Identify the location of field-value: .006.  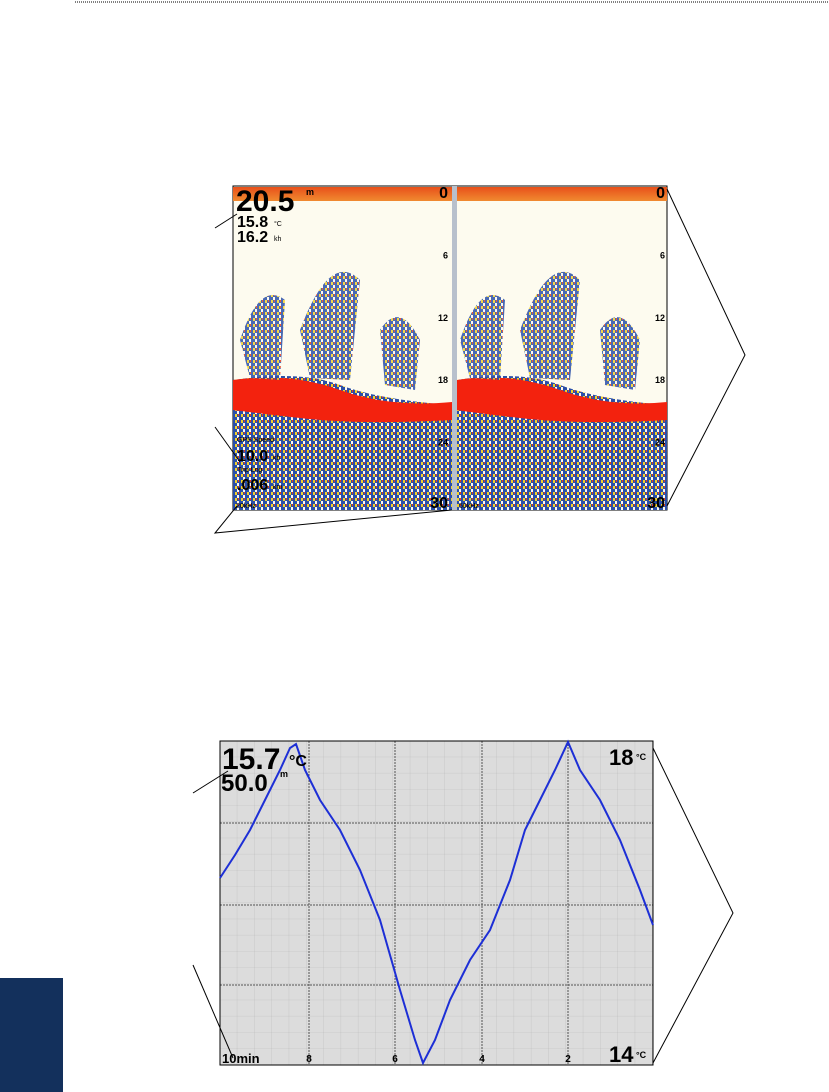
(252, 485).